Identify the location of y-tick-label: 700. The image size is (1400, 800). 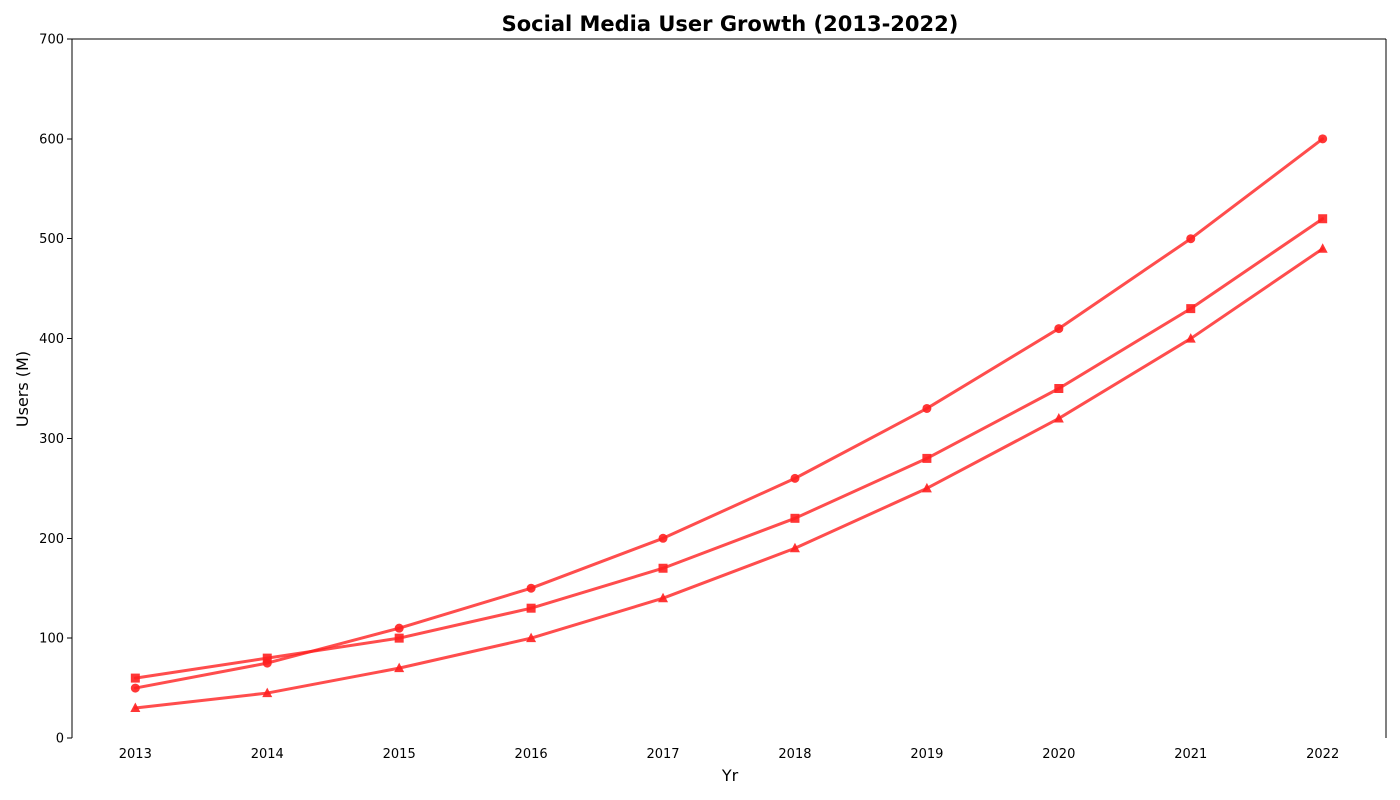
(51, 40).